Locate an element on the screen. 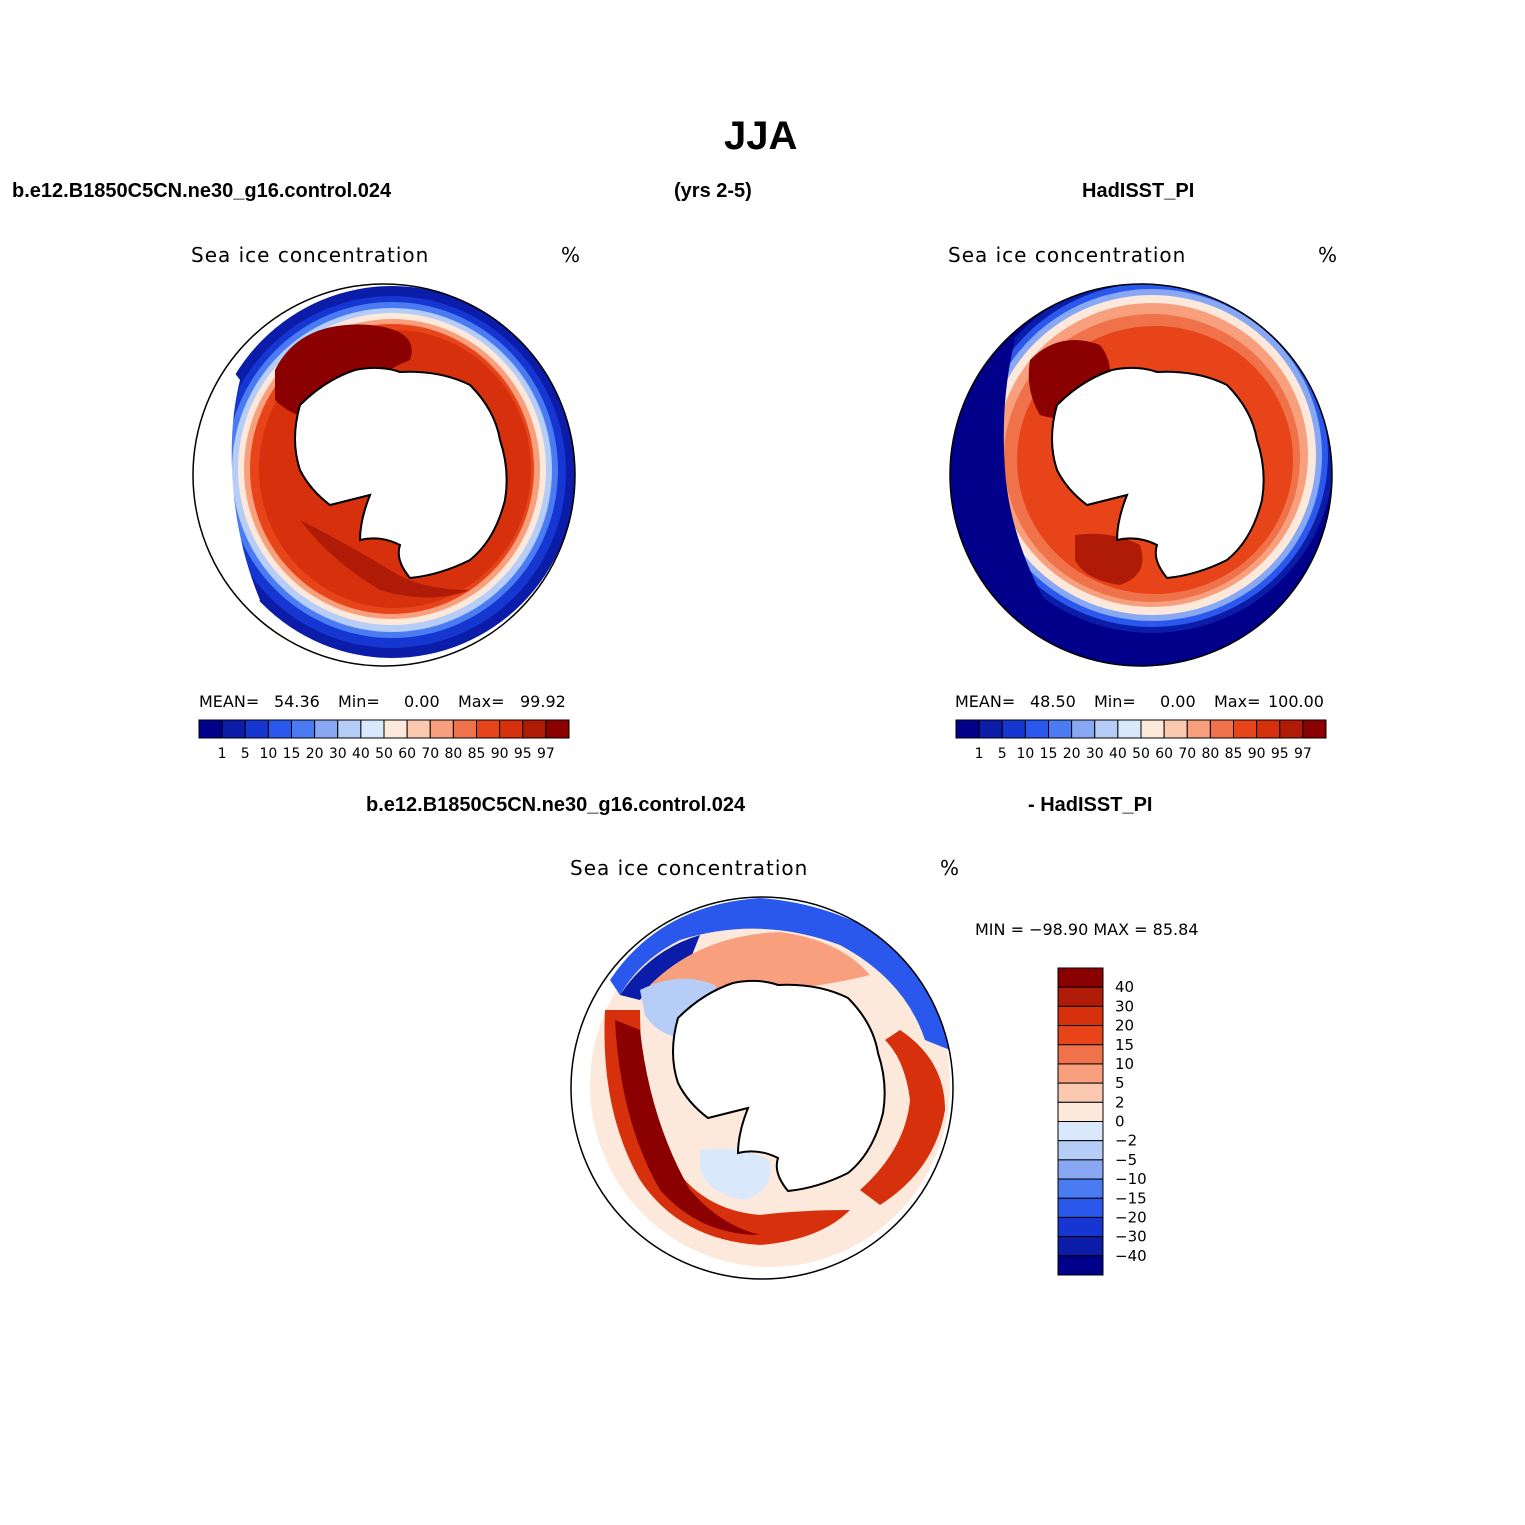  header-left: b.e12.B1850C5CN.ne30_g16.control.024 is located at coordinates (202, 191).